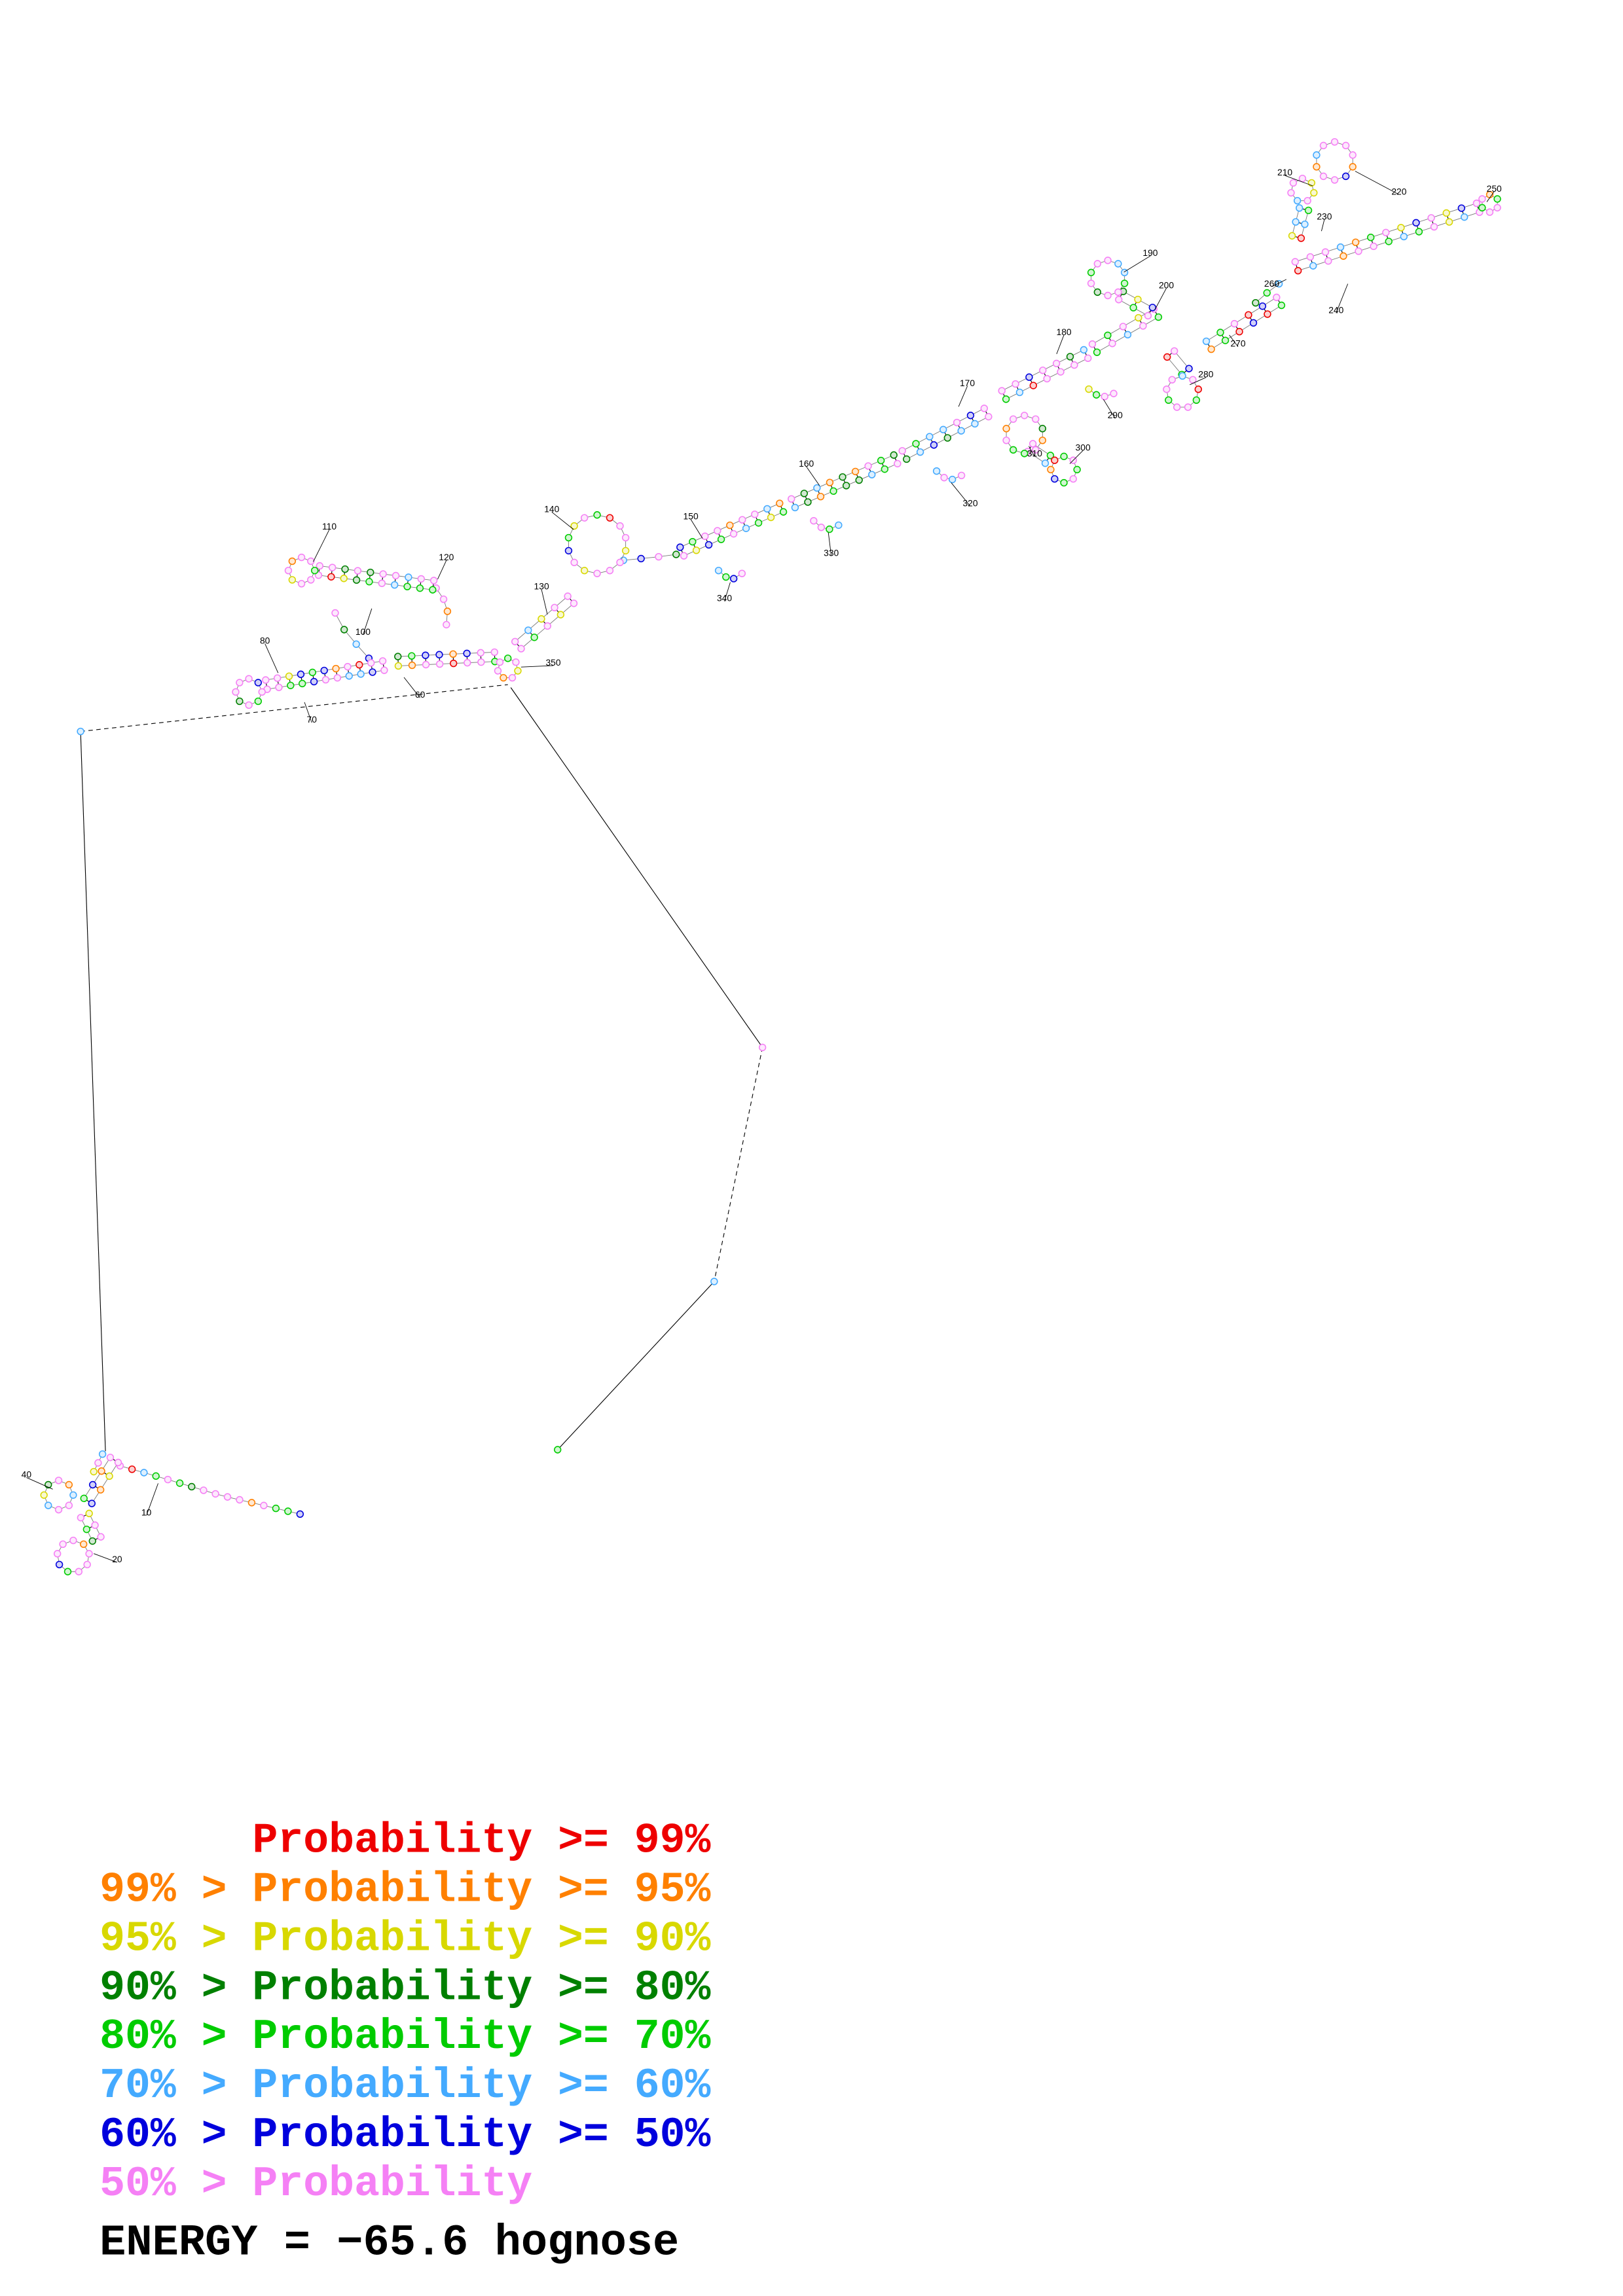 This screenshot has height=2296, width=1623. Describe the element at coordinates (806, 463) in the screenshot. I see `position-label-160: 160` at that location.